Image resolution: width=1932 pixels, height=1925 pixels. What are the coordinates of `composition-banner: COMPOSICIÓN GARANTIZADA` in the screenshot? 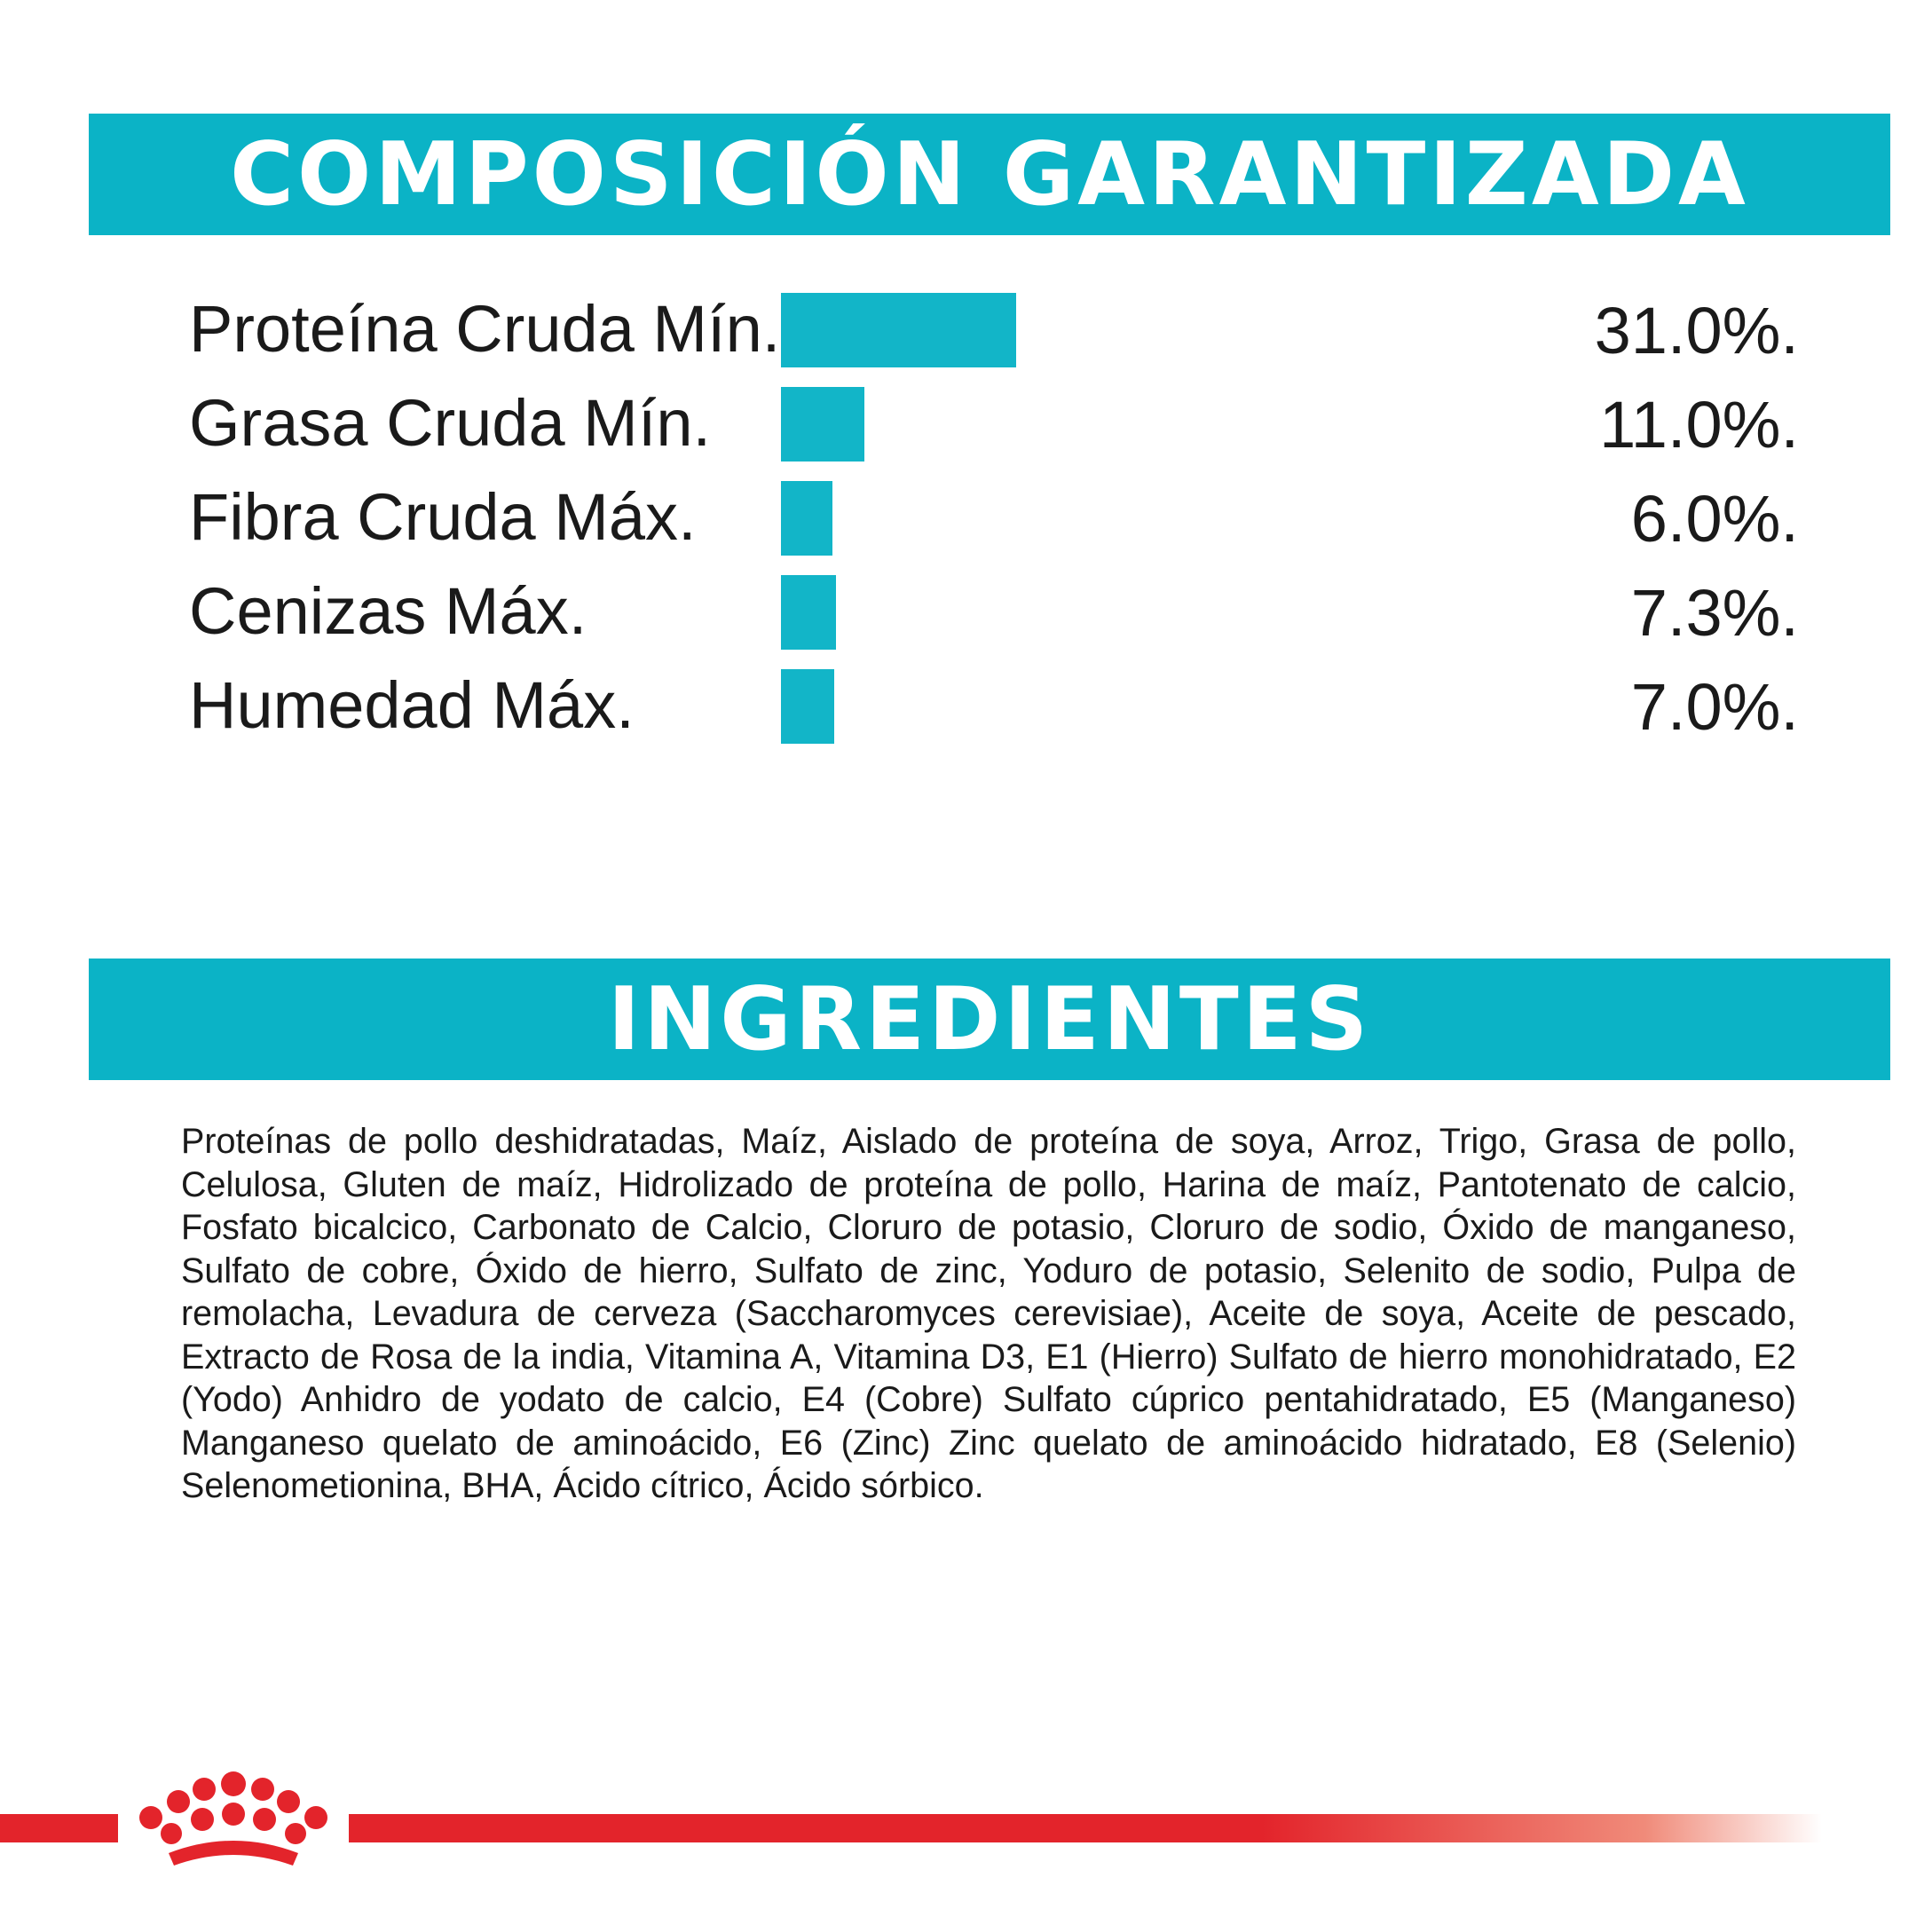 It's located at (989, 174).